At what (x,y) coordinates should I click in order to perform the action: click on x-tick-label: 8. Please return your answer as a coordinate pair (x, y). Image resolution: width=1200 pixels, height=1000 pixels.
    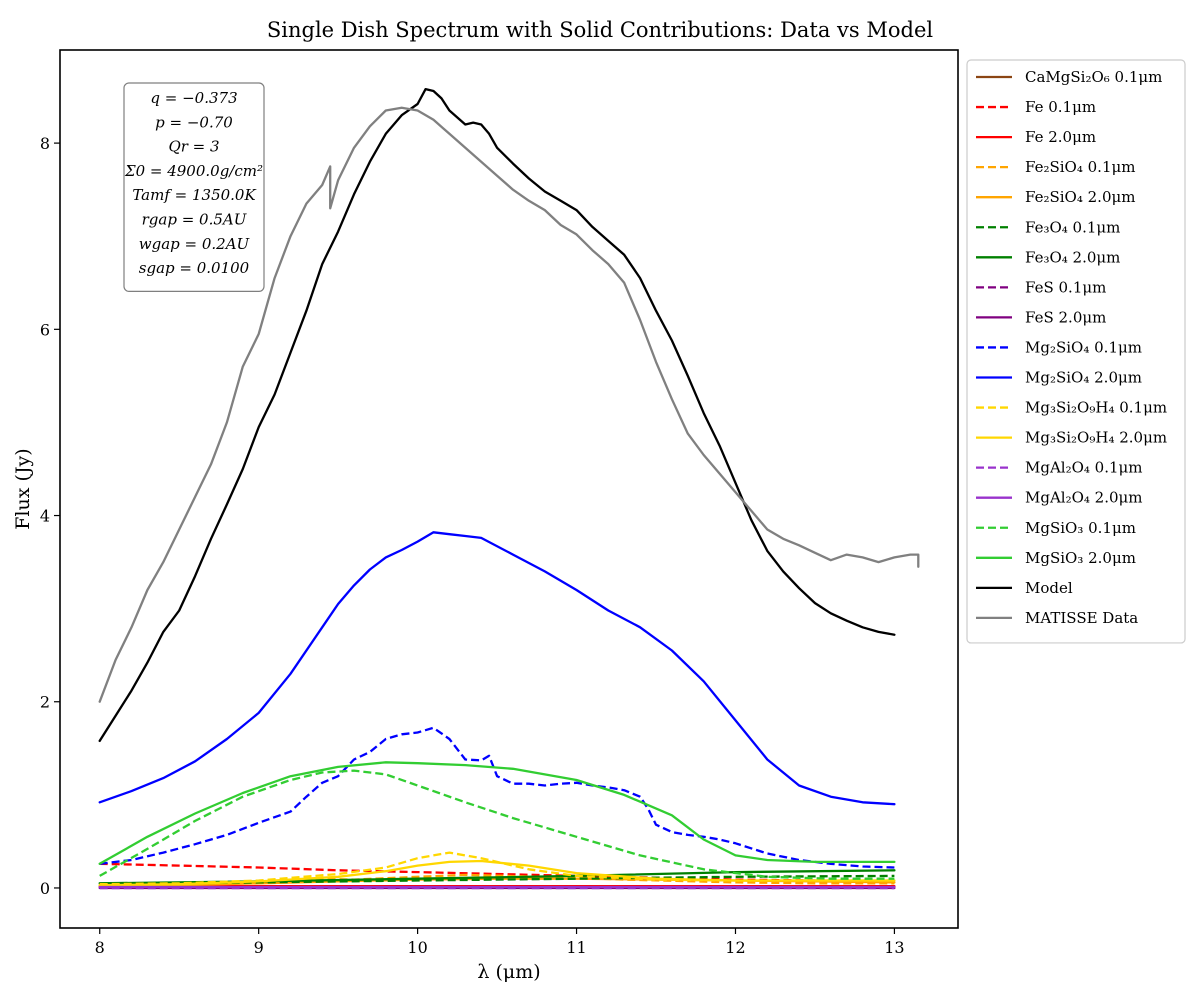
    Looking at the image, I should click on (100, 947).